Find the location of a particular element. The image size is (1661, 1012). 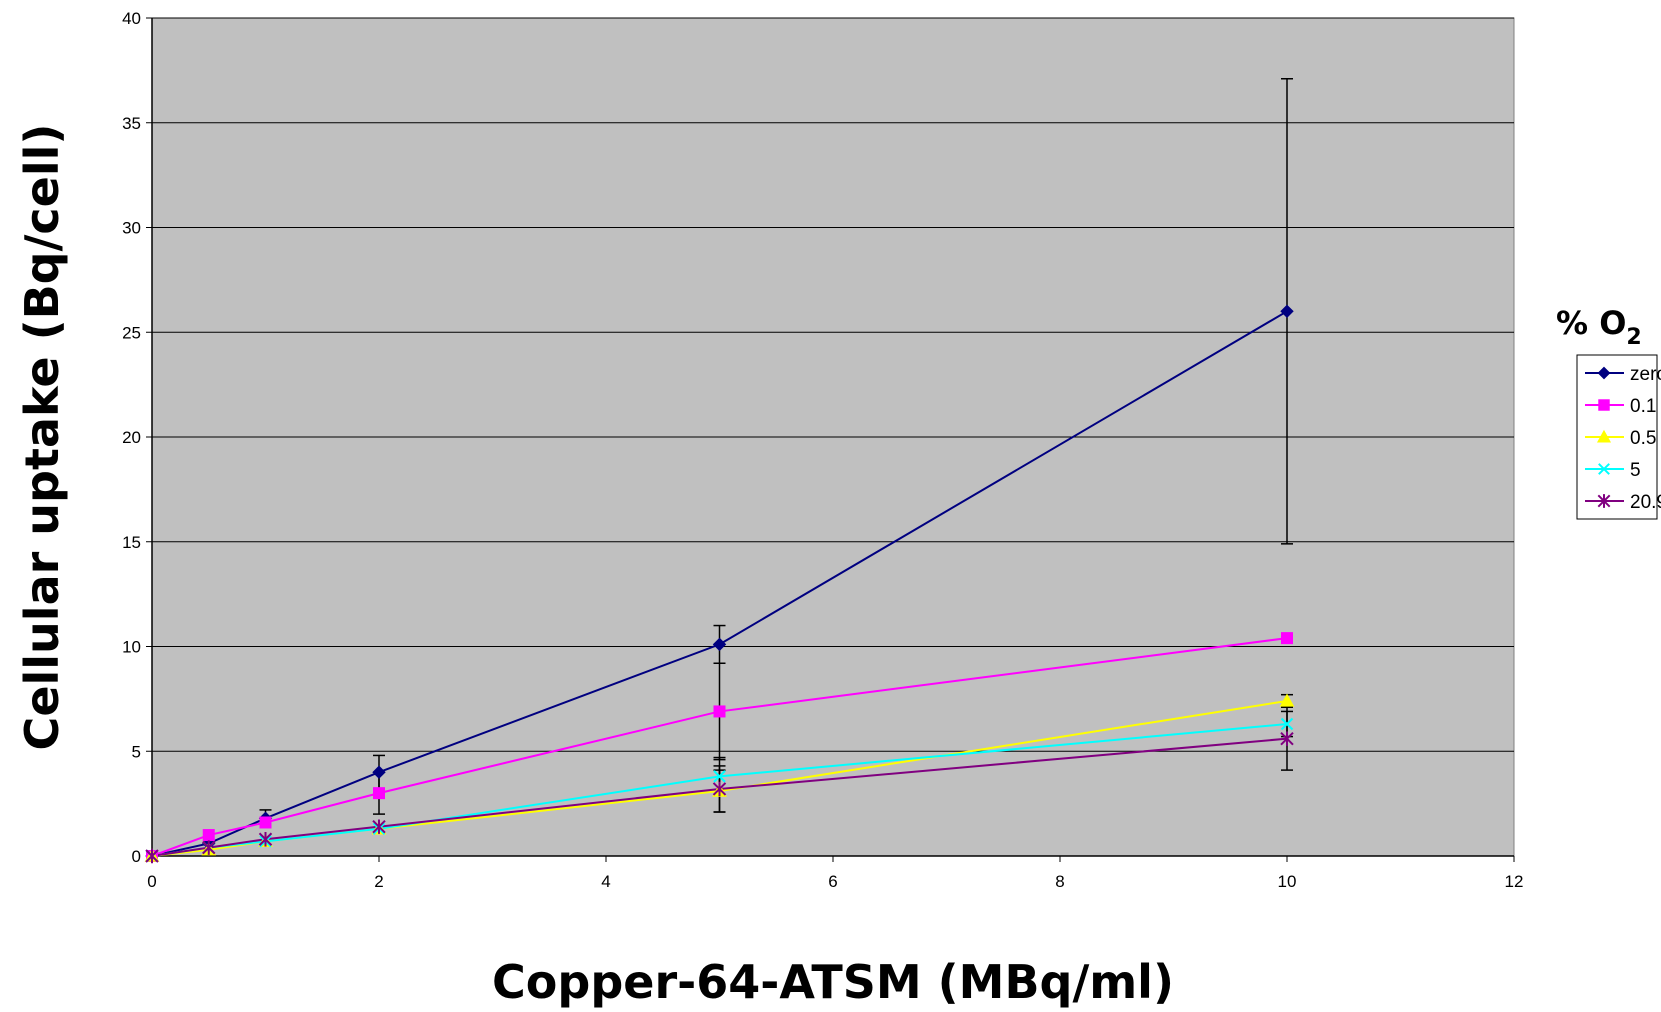

x-axis-ticks: 0 2 4 6 8 10 12 is located at coordinates (835, 873).